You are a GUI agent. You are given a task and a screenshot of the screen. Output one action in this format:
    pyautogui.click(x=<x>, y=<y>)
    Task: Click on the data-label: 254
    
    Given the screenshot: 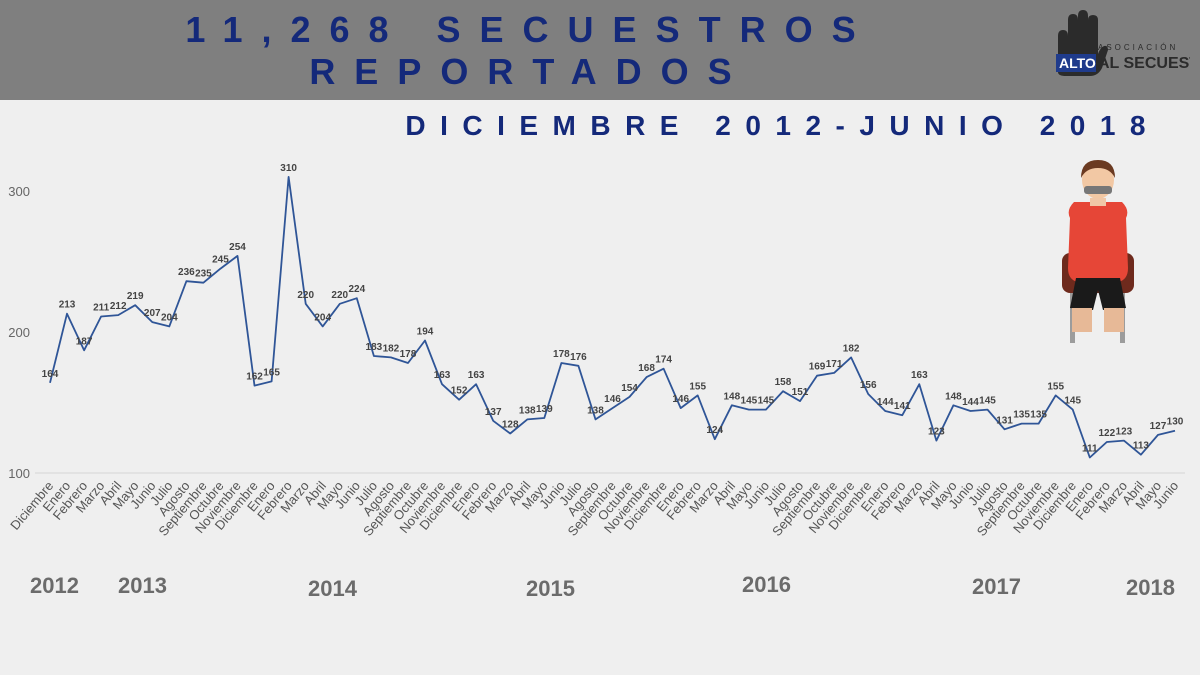 What is the action you would take?
    pyautogui.click(x=237, y=247)
    